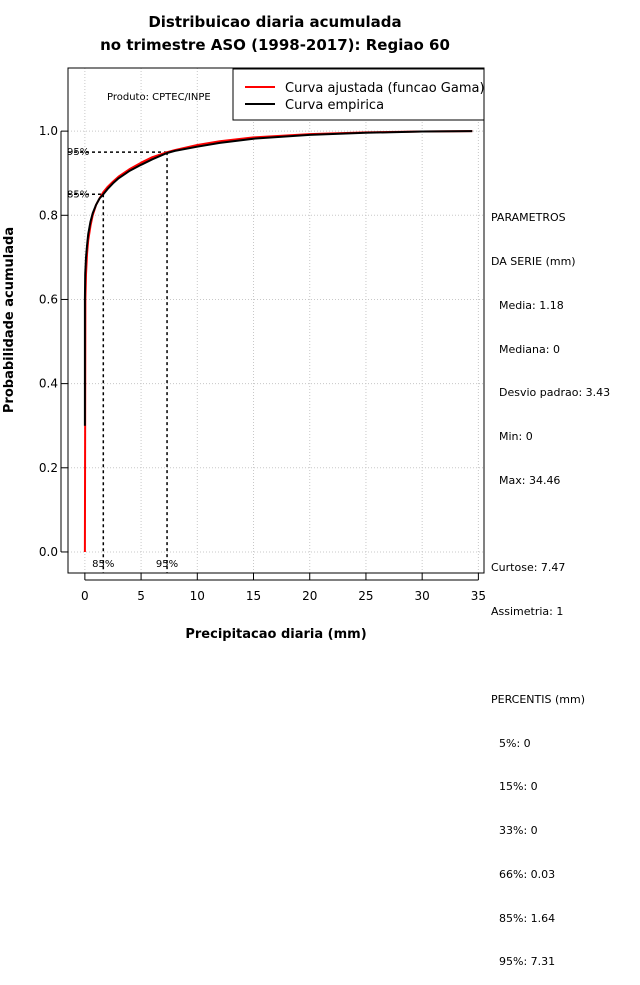 The width and height of the screenshot is (640, 985). I want to click on stat-assimetria: Assimetria: 1, so click(527, 612).